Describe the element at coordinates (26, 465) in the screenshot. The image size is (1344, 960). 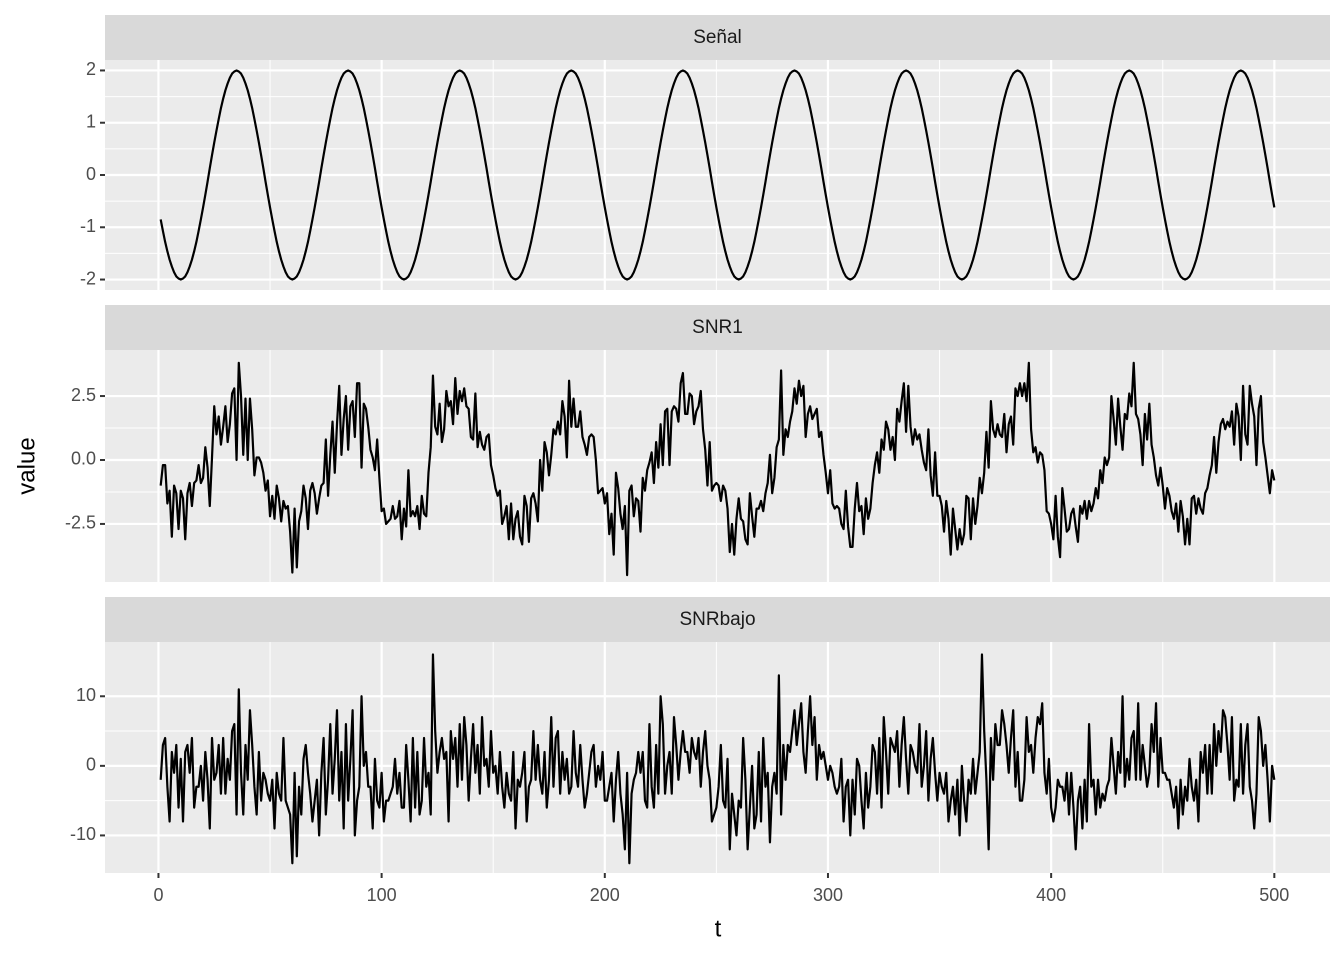
I see `y-axis-title: value` at that location.